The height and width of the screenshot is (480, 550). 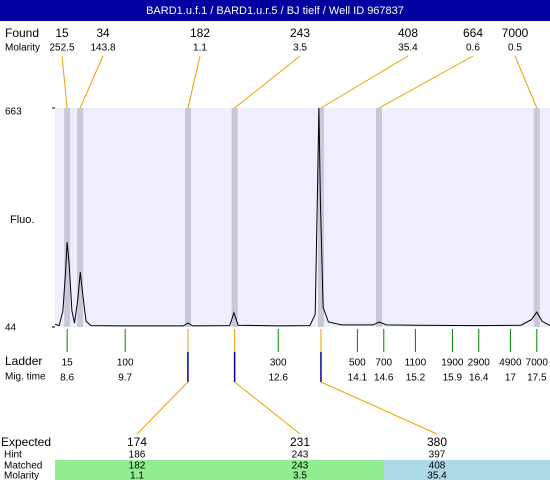 What do you see at coordinates (515, 33) in the screenshot?
I see `found-size: 7000` at bounding box center [515, 33].